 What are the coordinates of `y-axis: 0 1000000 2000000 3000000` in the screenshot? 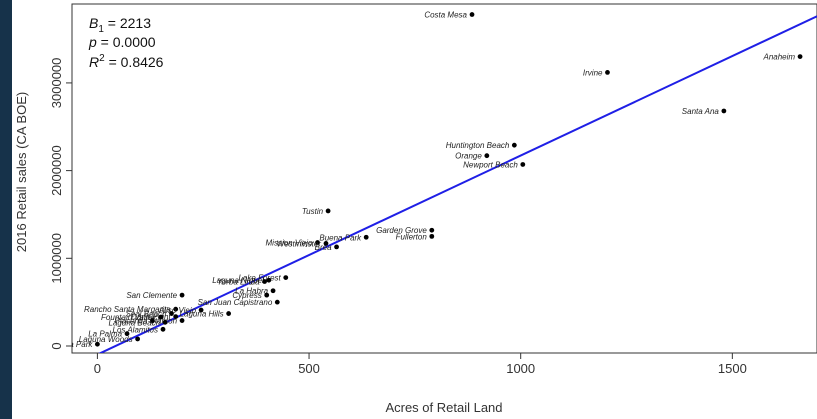 It's located at (60, 204).